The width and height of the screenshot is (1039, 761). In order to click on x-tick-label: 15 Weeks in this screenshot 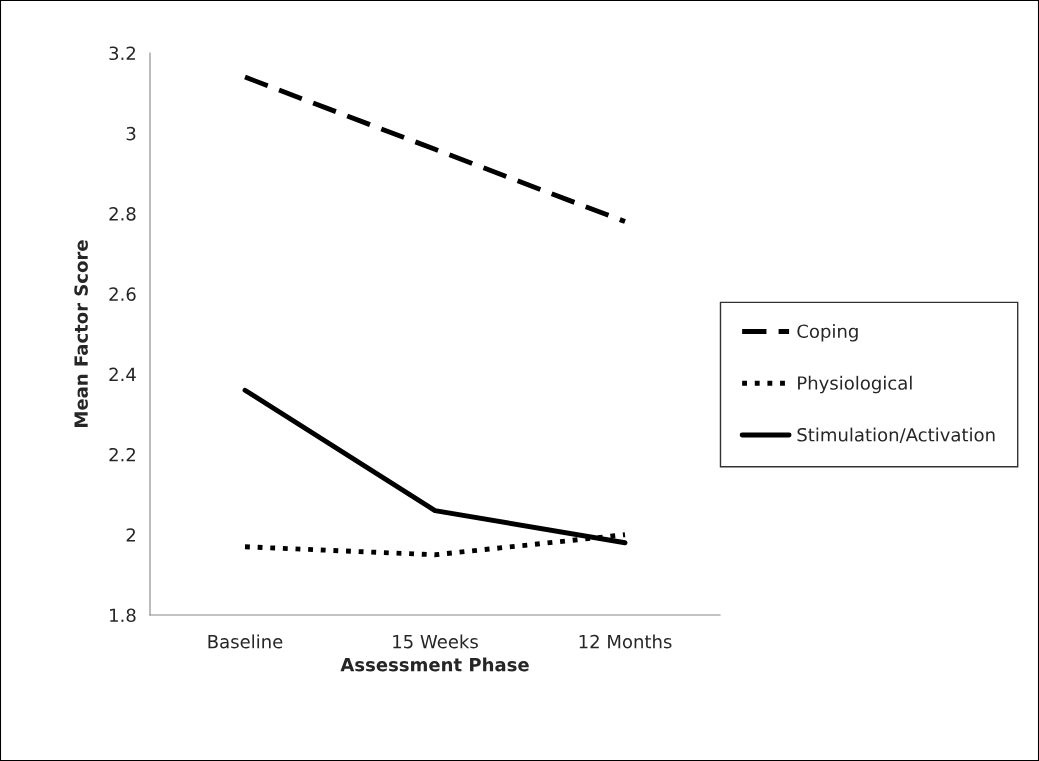, I will do `click(435, 641)`.